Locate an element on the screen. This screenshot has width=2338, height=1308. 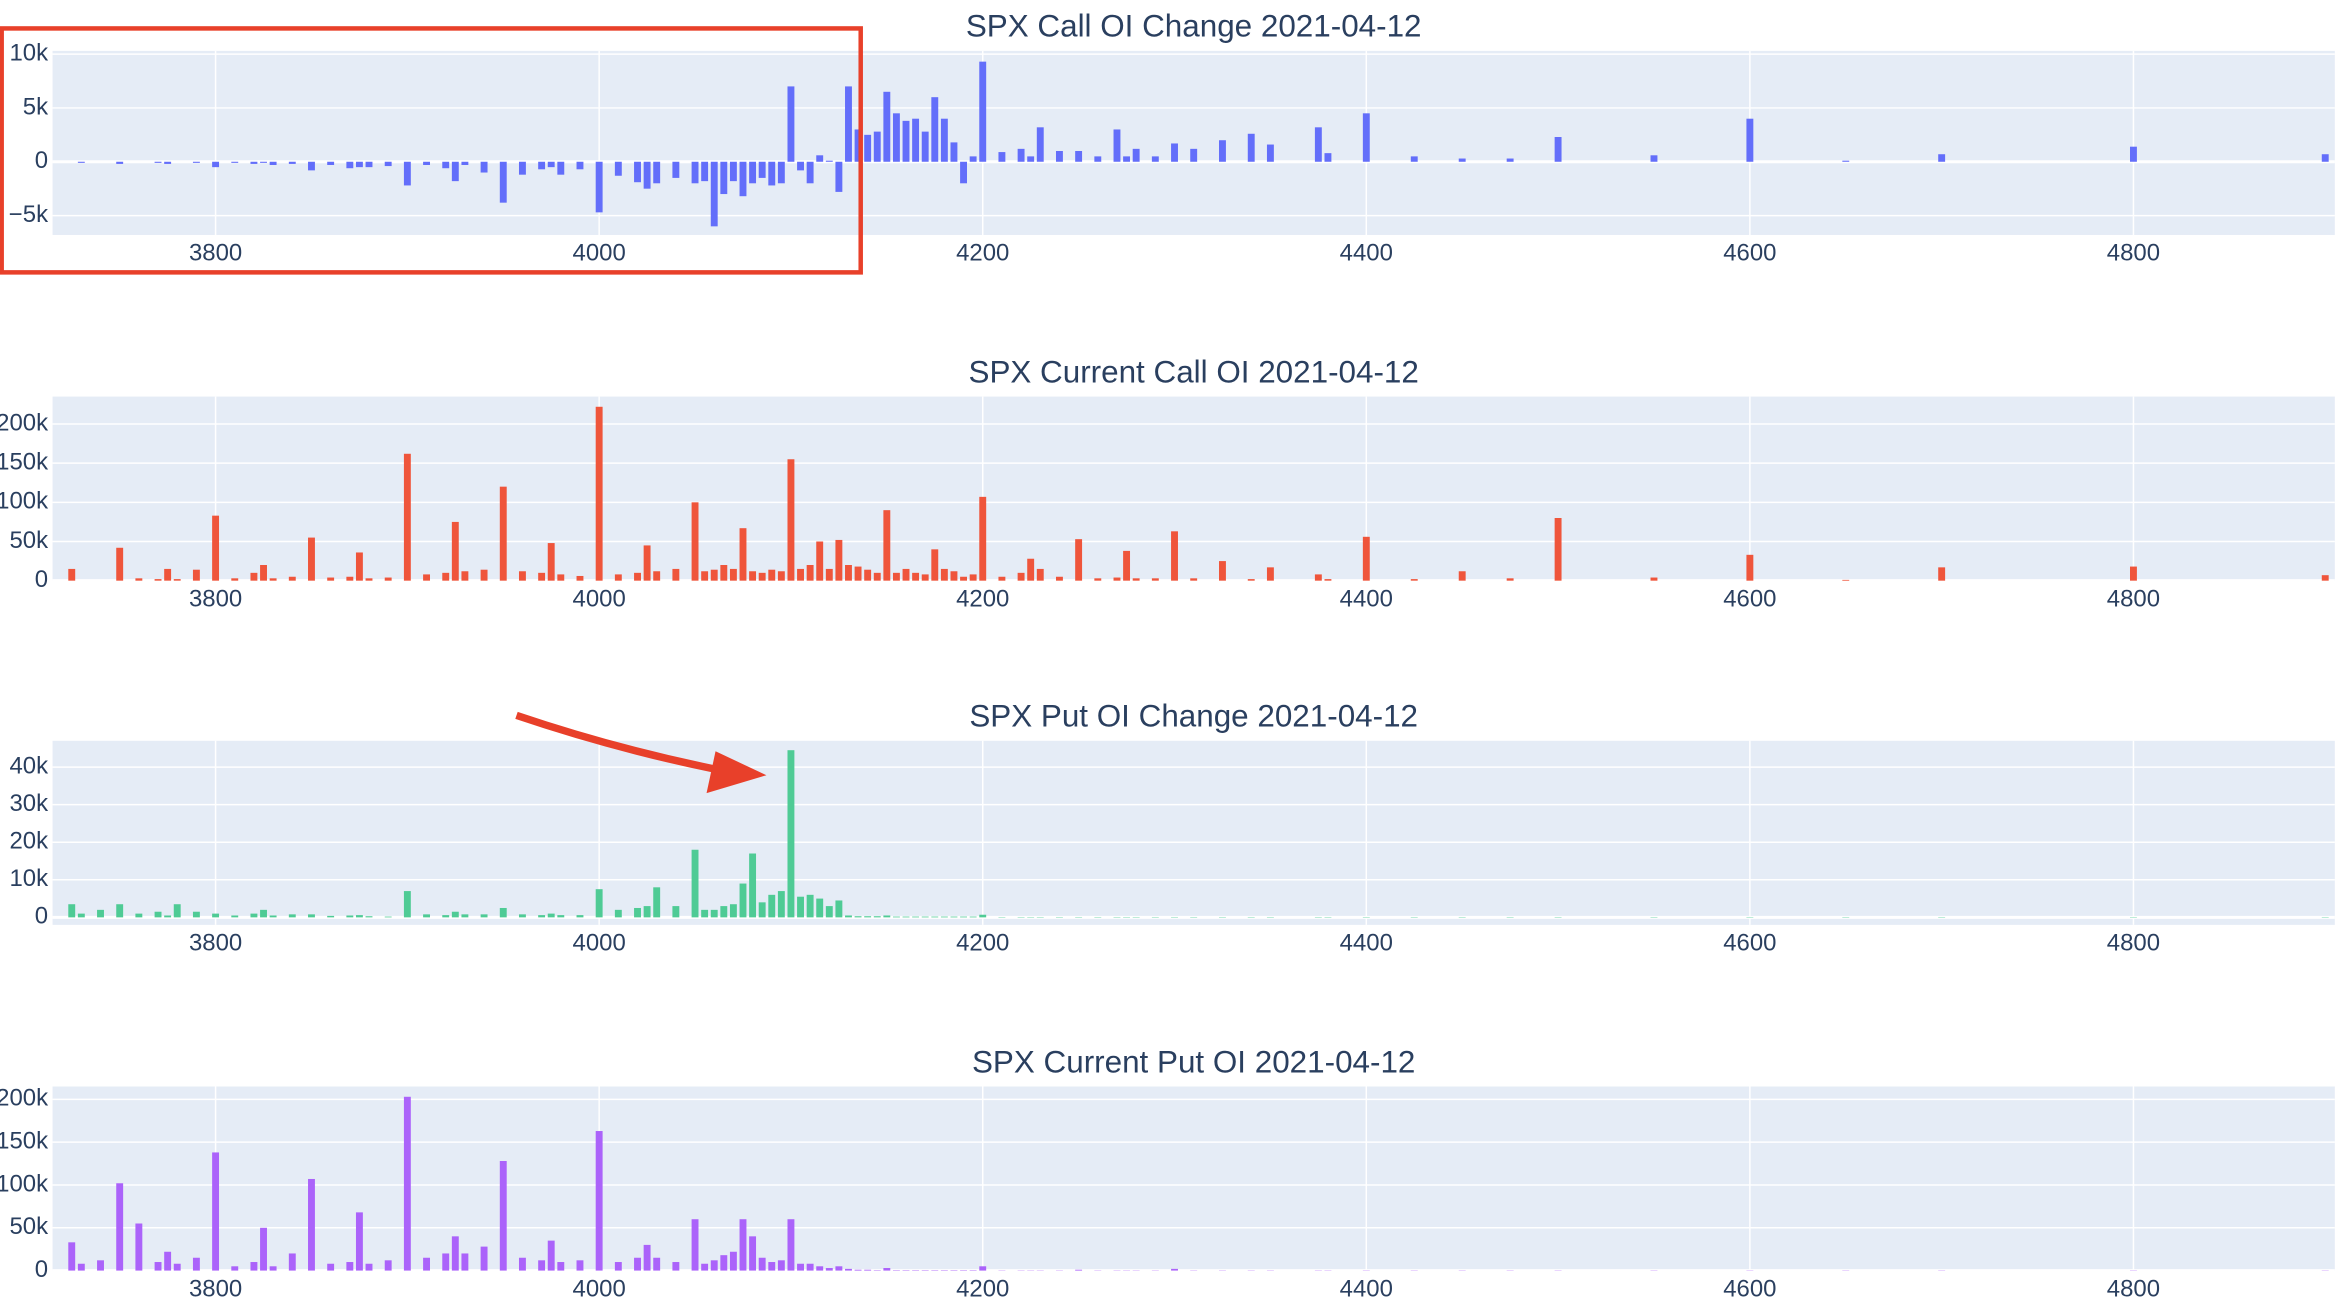
x-tick-label: 4600 is located at coordinates (1749, 1288).